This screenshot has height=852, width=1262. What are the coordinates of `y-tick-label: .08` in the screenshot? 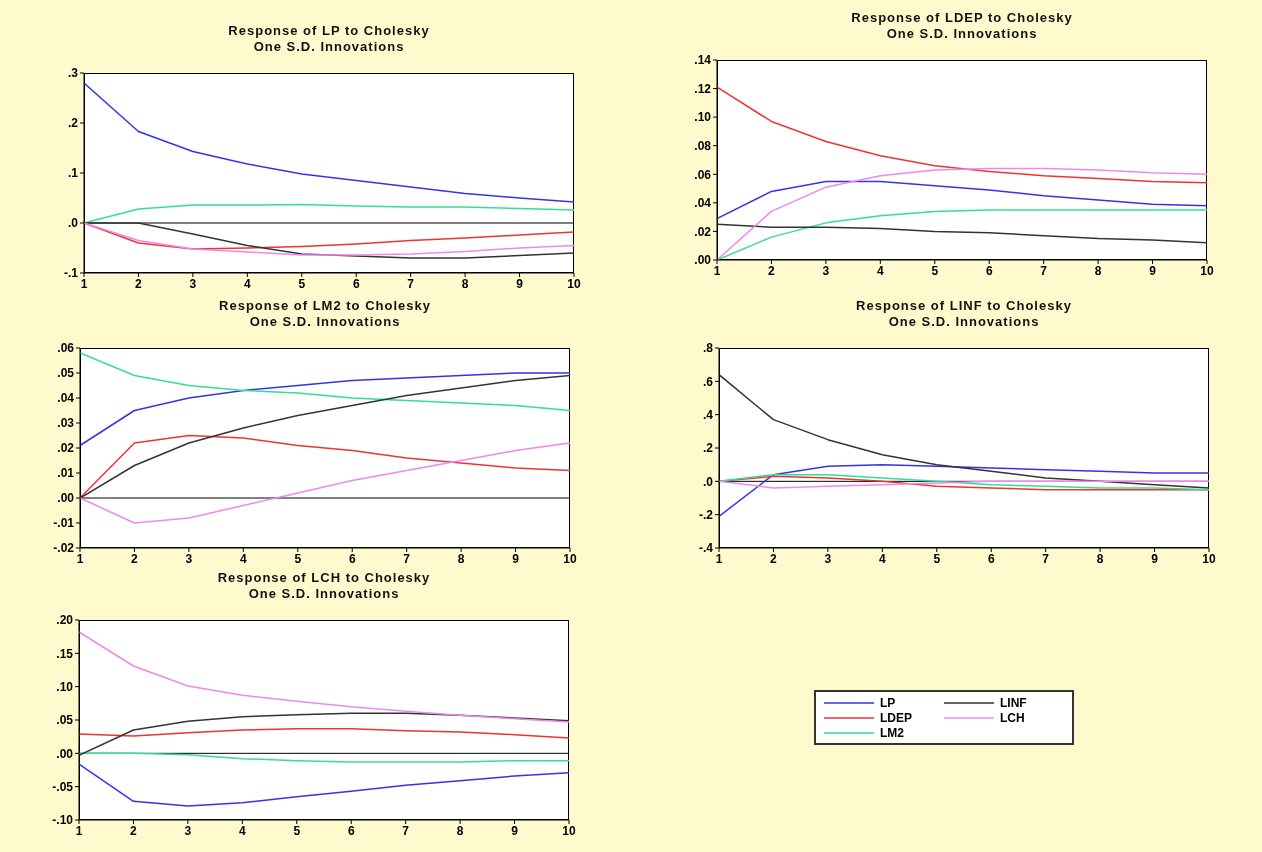 It's located at (703, 145).